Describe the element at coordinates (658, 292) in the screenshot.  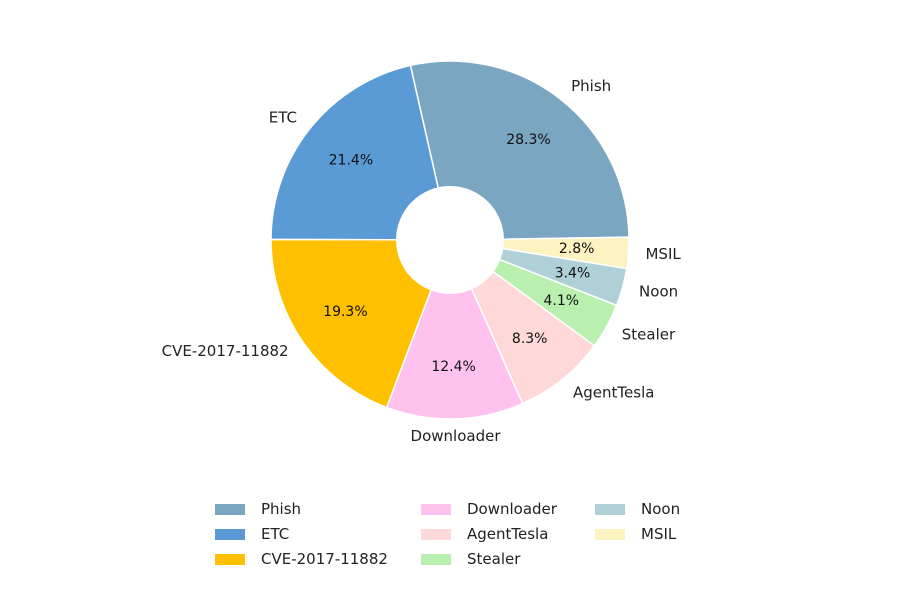
I see `category-label: Noon` at that location.